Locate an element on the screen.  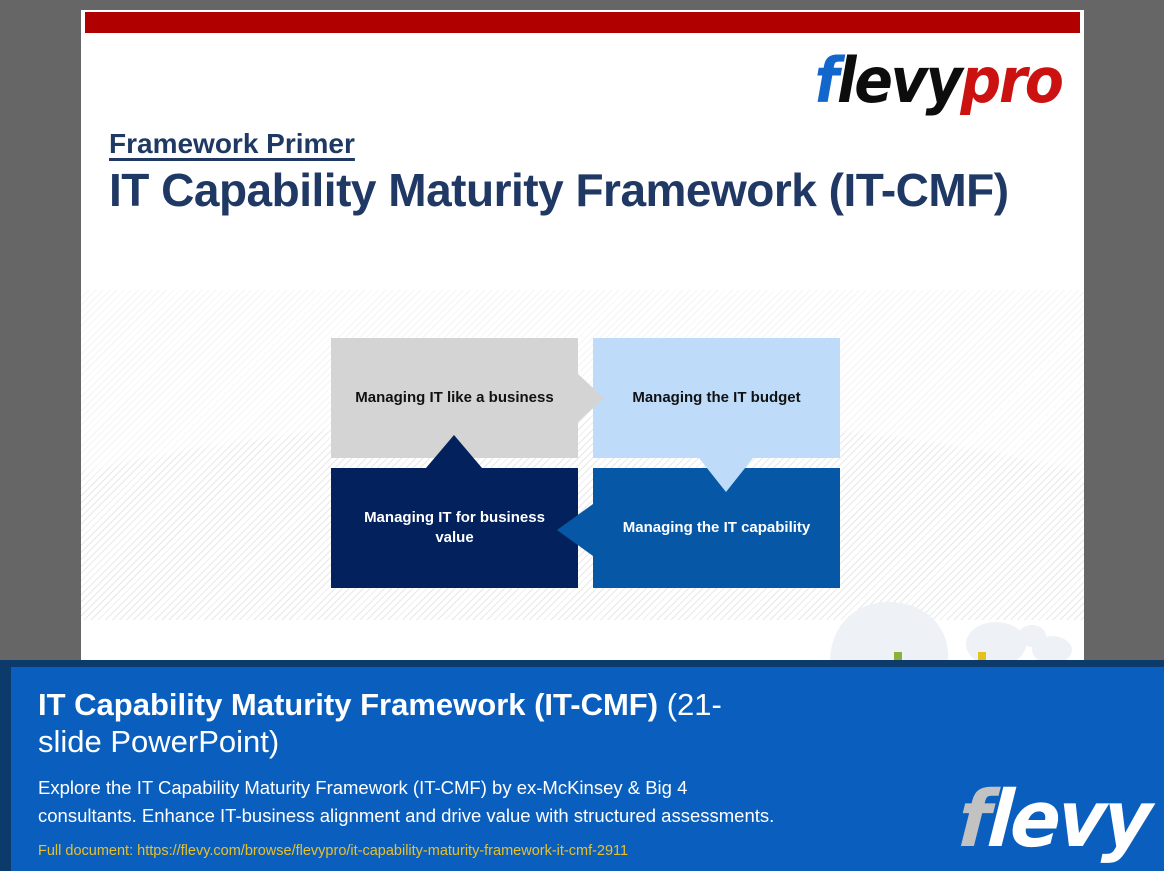
quadrant-managing-the-it-capability: Managing the IT capability is located at coordinates (716, 528).